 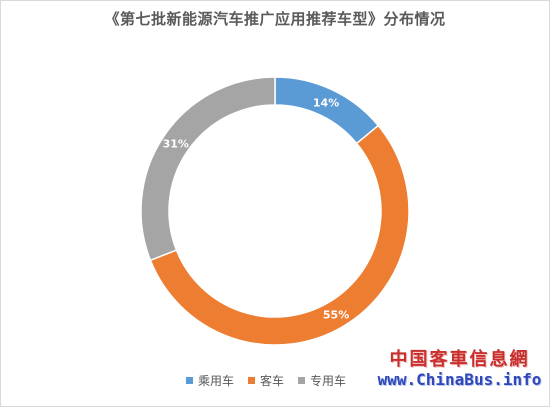 What do you see at coordinates (327, 110) in the screenshot?
I see `donut-slice-passenger-car` at bounding box center [327, 110].